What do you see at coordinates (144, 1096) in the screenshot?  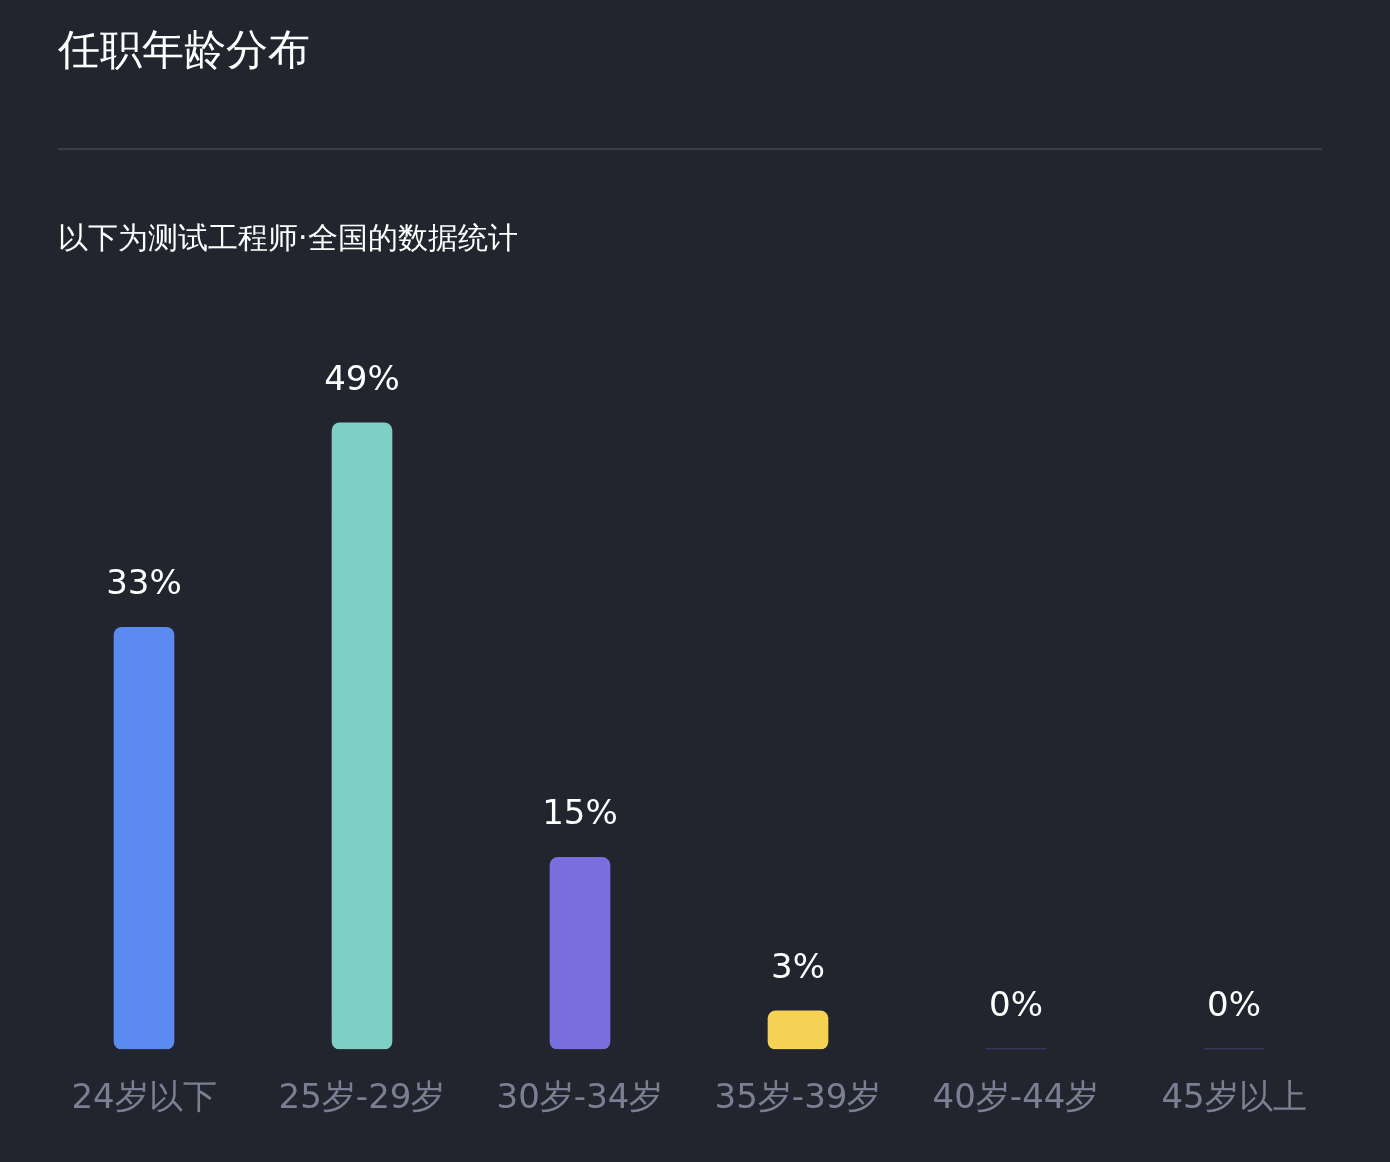 I see `x-tick-label: 24岁以下` at bounding box center [144, 1096].